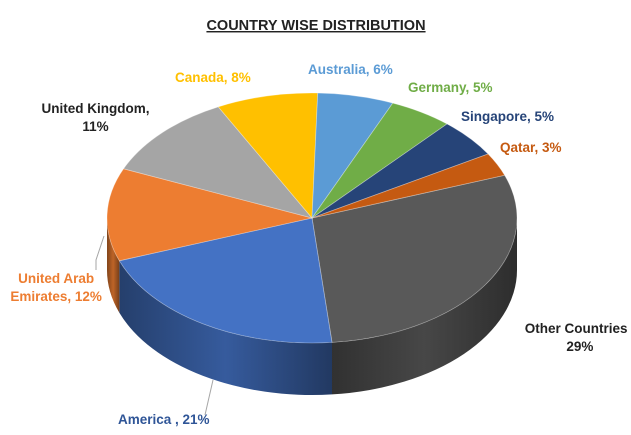 The image size is (631, 435). What do you see at coordinates (408, 186) in the screenshot?
I see `slice-qatar` at bounding box center [408, 186].